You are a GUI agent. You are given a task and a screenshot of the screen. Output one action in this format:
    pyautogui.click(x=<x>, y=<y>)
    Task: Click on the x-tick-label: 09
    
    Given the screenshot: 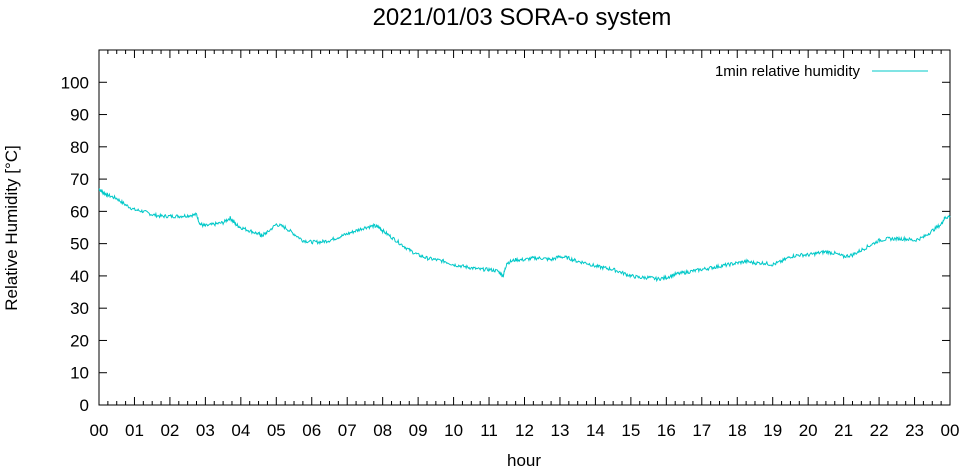 What is the action you would take?
    pyautogui.click(x=418, y=430)
    